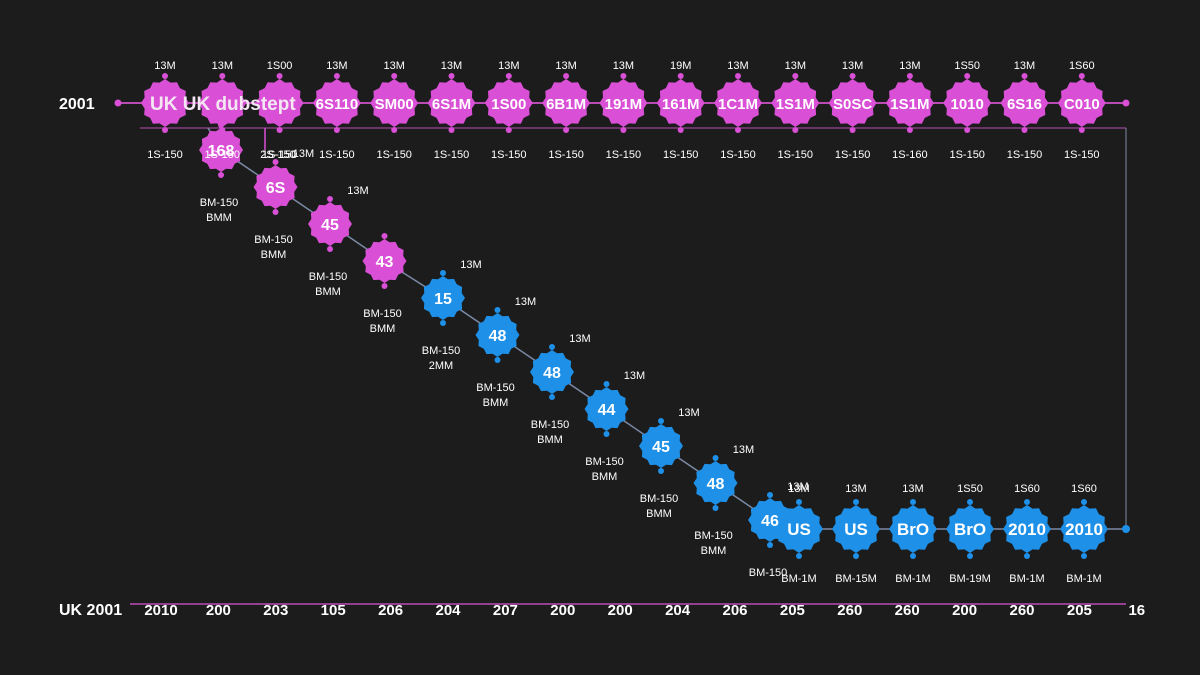 This screenshot has width=1200, height=675. I want to click on bottom-node-4-stem-bottom, so click(1027, 556).